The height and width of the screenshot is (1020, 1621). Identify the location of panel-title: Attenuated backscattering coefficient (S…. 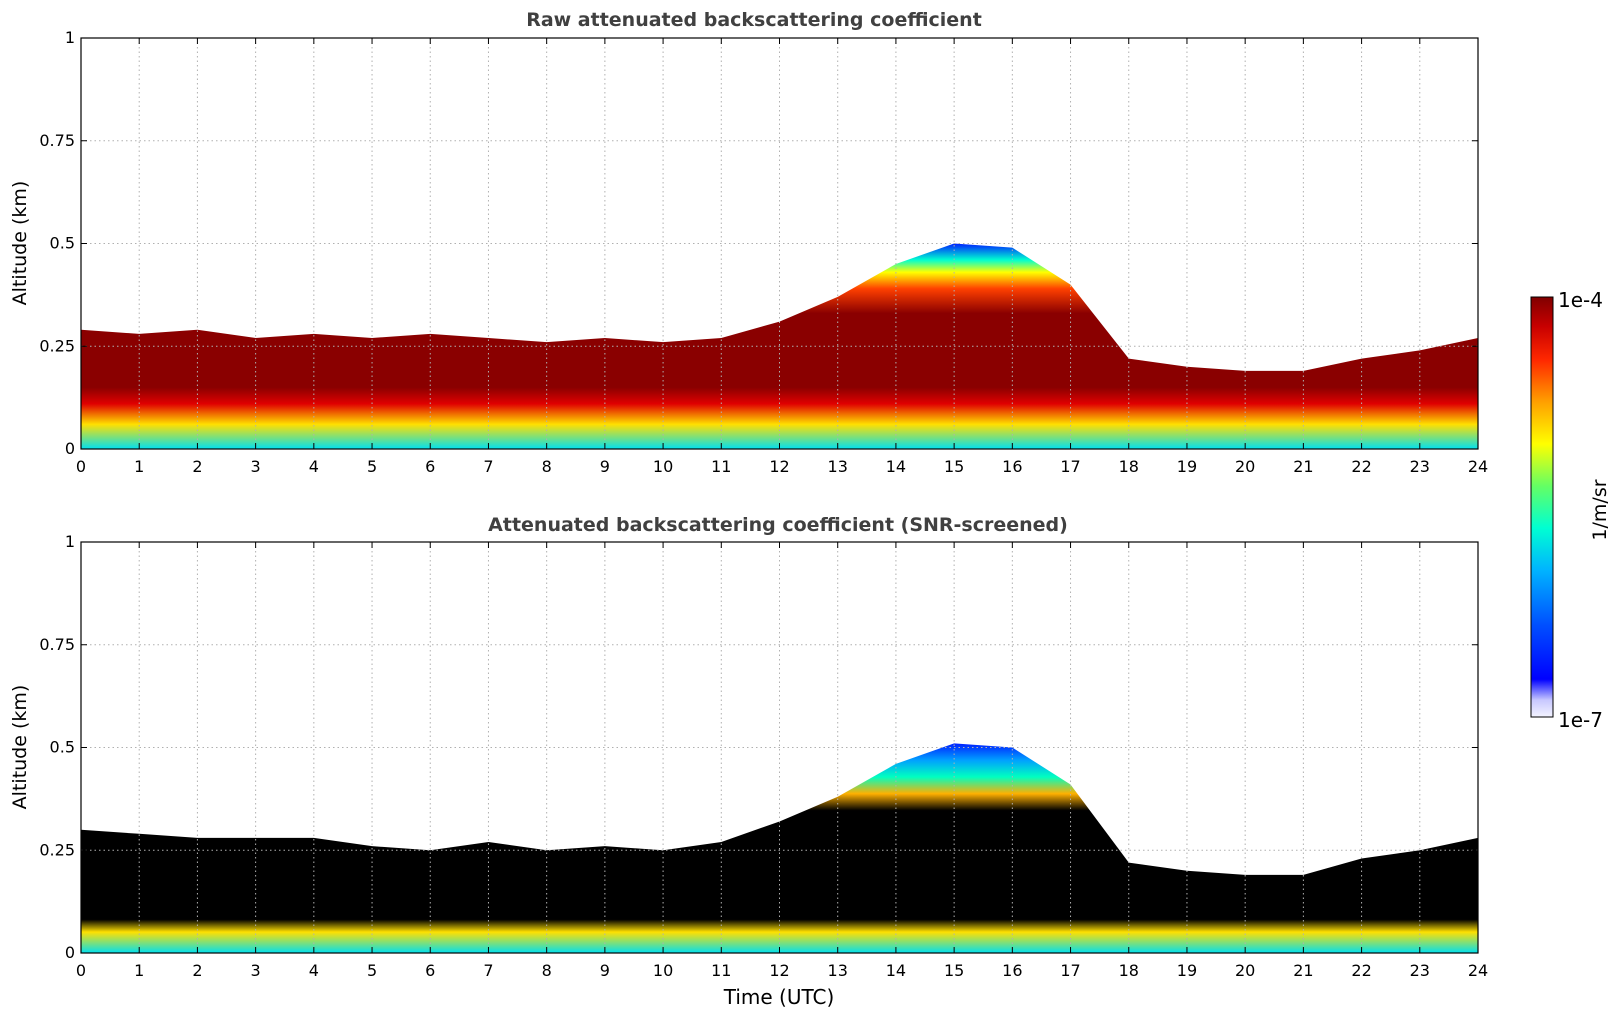
(778, 525).